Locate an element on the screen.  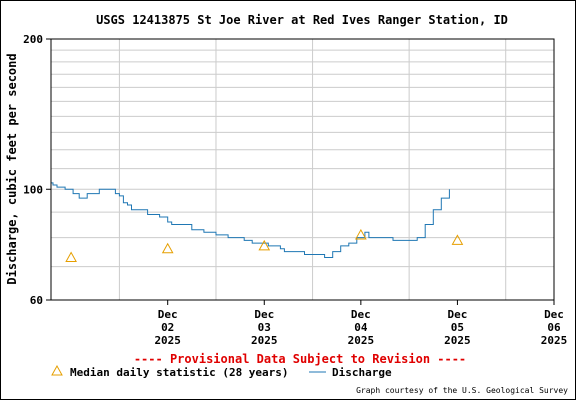
y-axis-label: Discharge, cubic feet per second is located at coordinates (12, 168).